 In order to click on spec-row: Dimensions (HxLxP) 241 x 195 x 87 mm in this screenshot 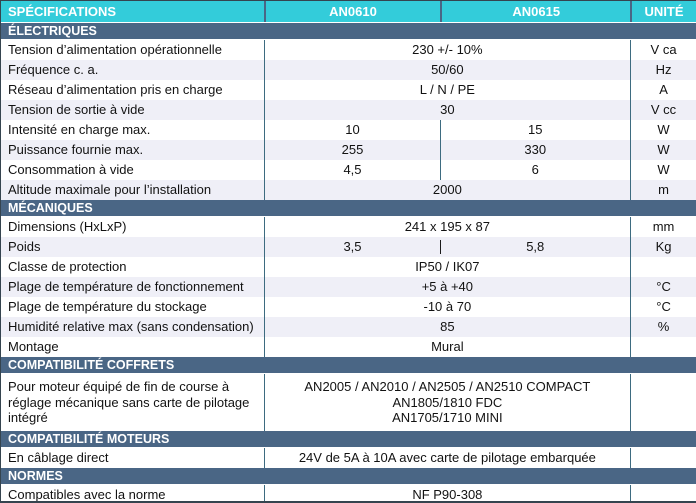, I will do `click(348, 227)`.